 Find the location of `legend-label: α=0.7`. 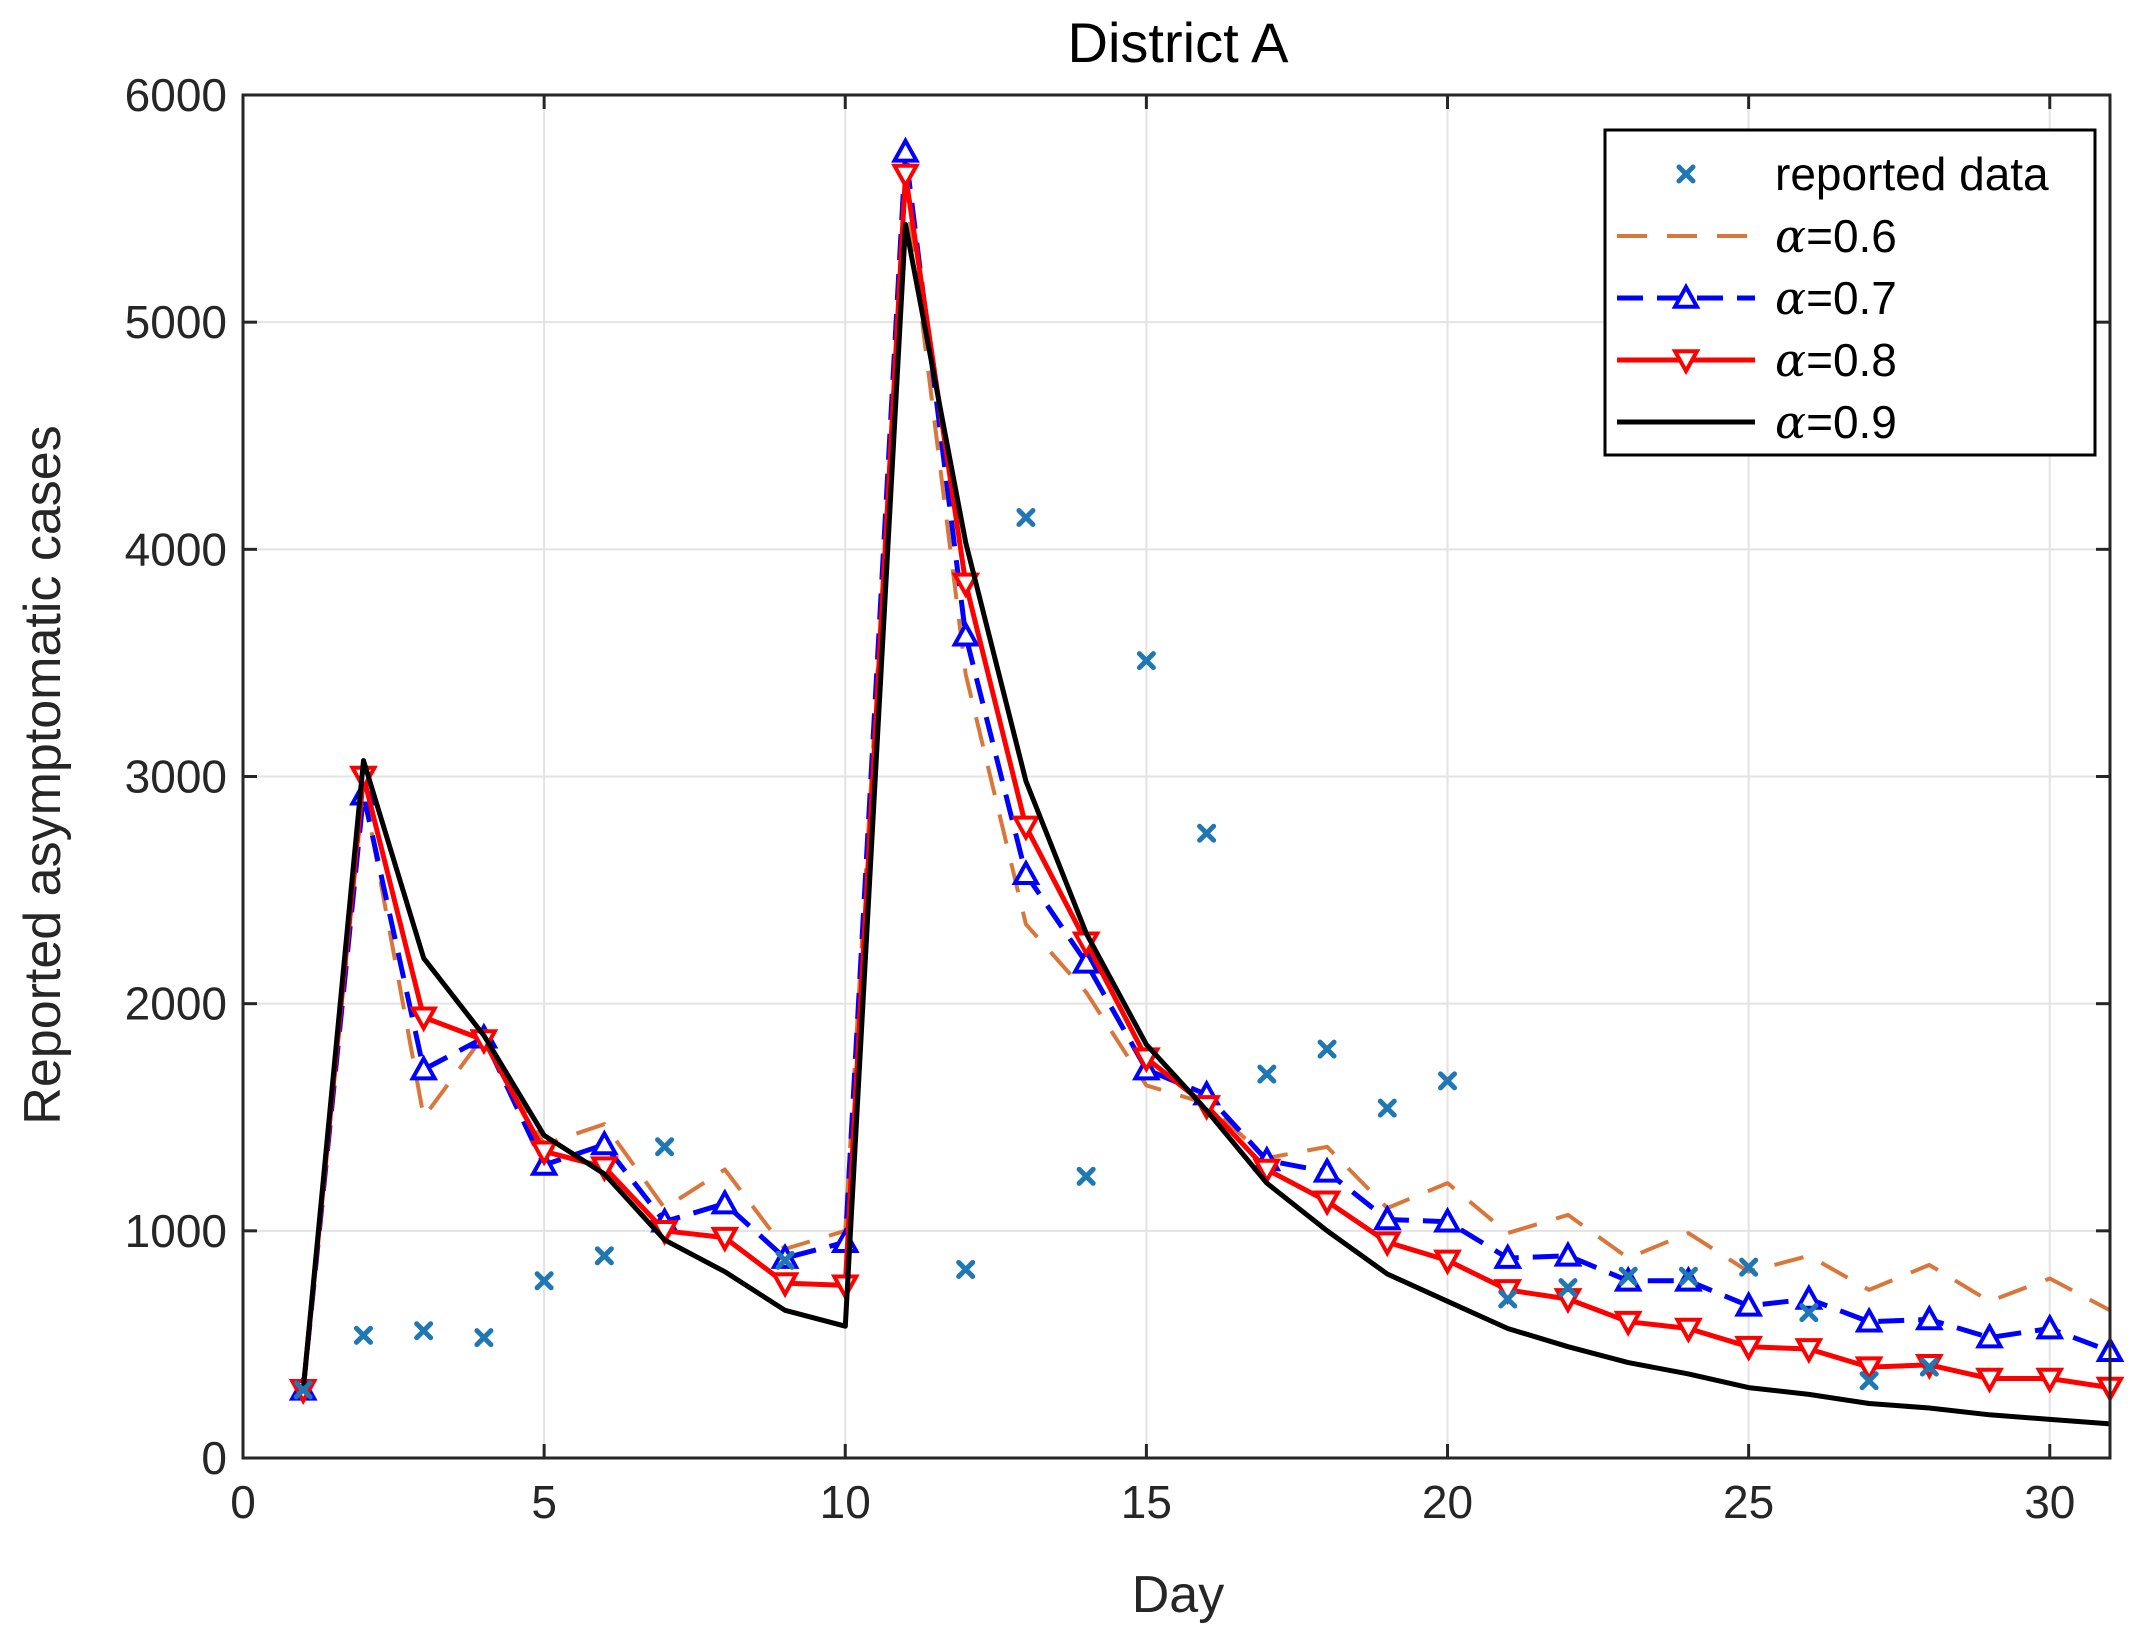

legend-label: α=0.7 is located at coordinates (1836, 298).